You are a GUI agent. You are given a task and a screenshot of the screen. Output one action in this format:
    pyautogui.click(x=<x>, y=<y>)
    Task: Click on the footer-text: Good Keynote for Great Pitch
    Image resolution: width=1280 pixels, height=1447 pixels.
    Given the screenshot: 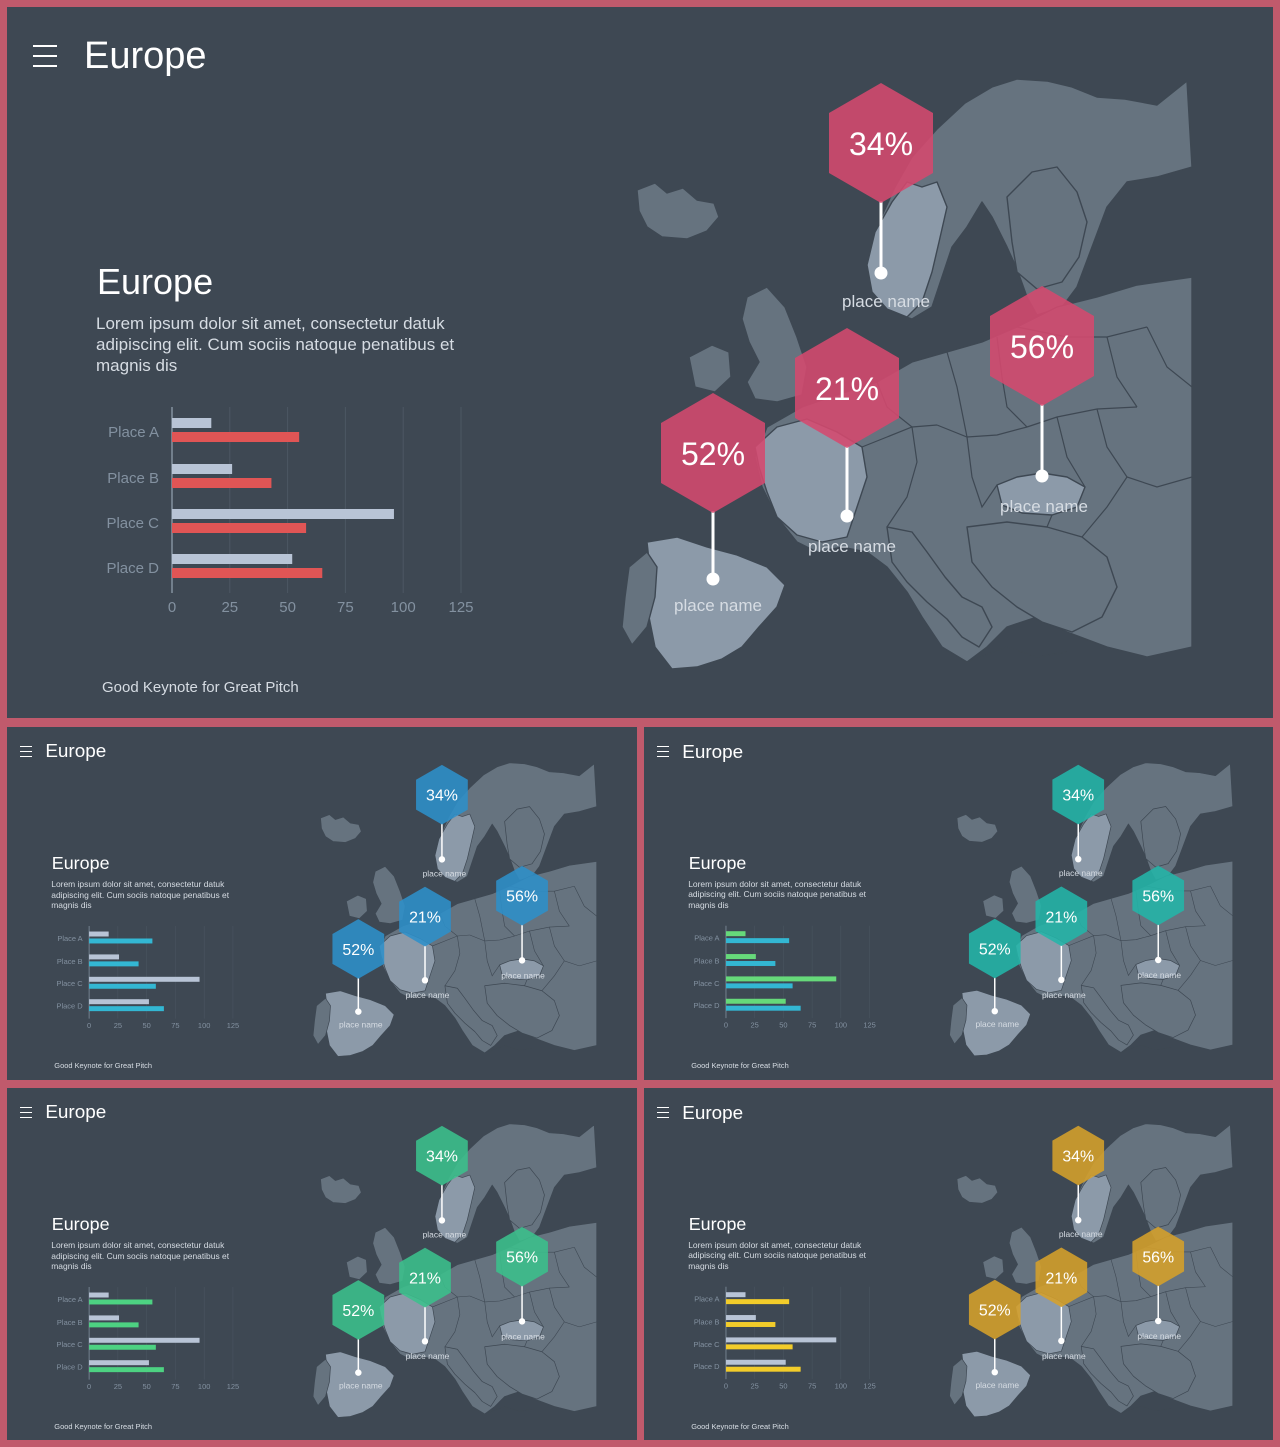 What is the action you would take?
    pyautogui.click(x=740, y=1426)
    